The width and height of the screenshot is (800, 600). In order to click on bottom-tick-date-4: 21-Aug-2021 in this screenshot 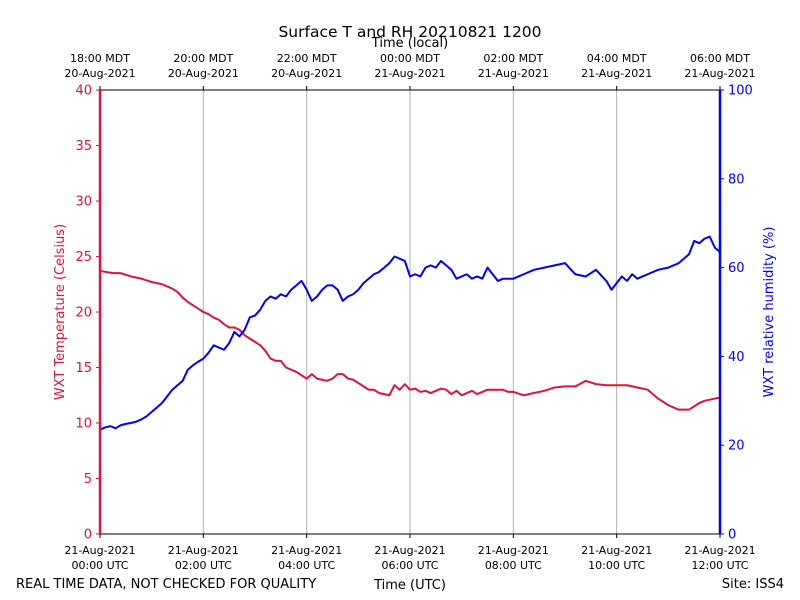, I will do `click(513, 550)`.